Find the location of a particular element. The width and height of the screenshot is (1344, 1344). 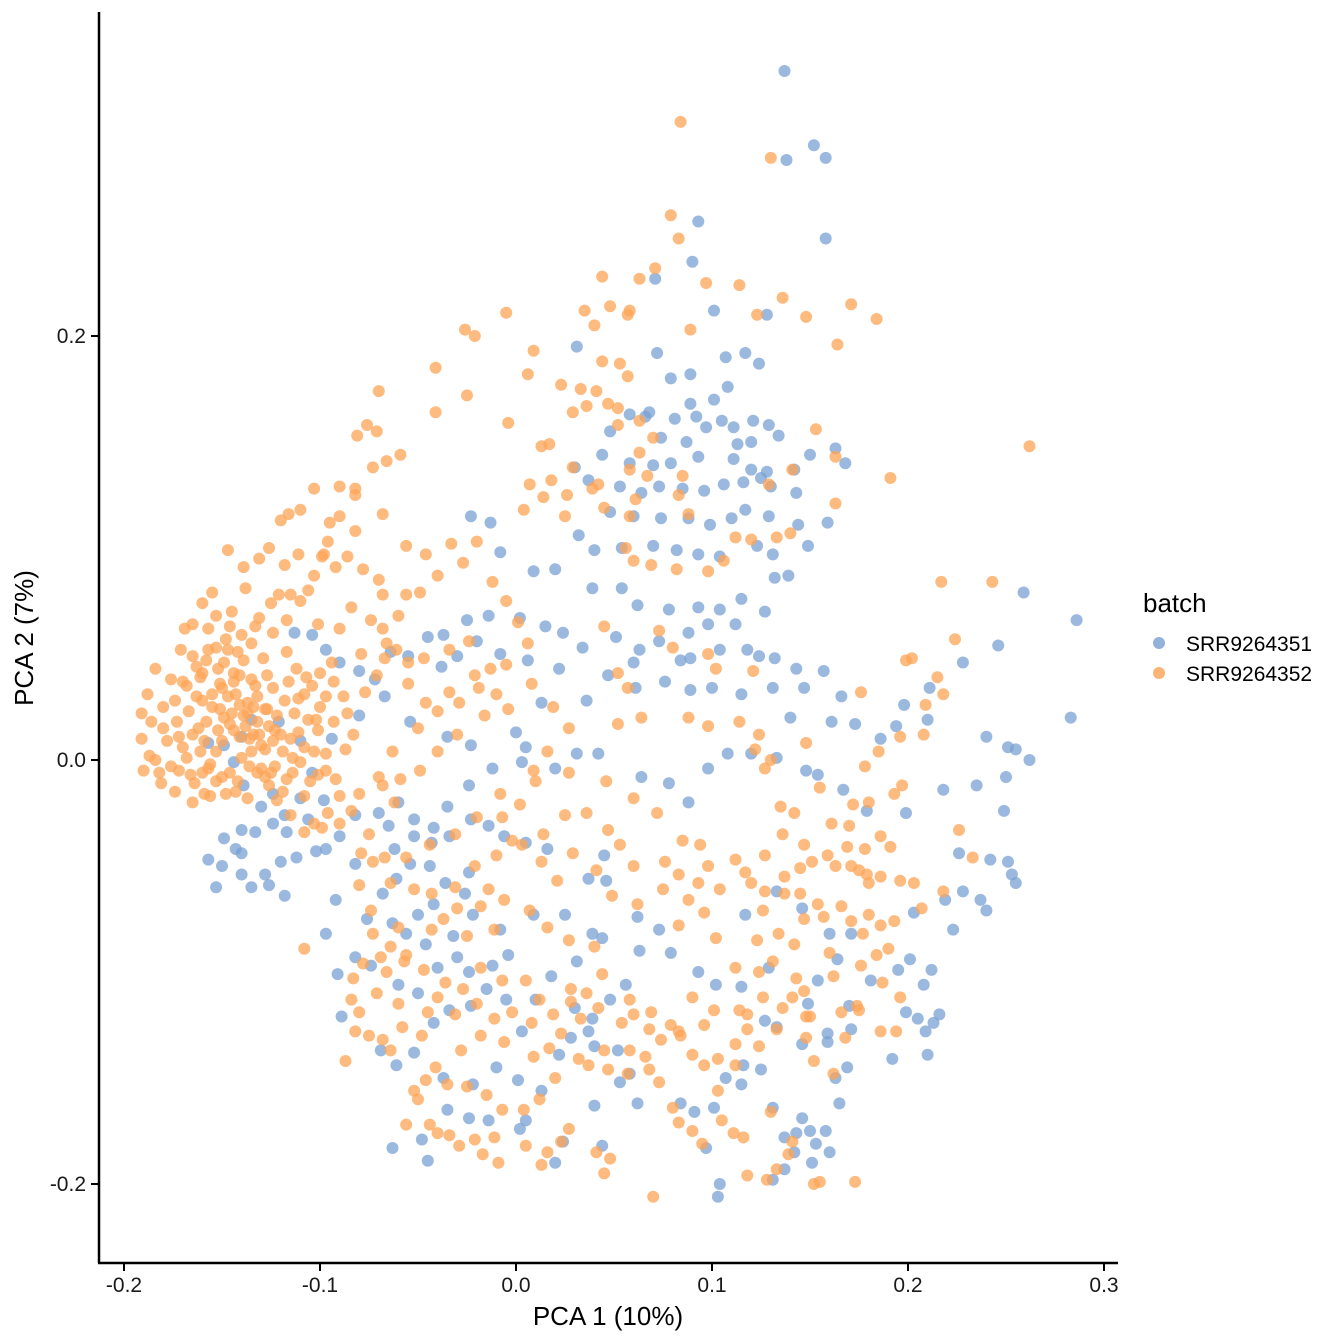

y-axis-title: PCA 2 (7%) is located at coordinates (24, 638).